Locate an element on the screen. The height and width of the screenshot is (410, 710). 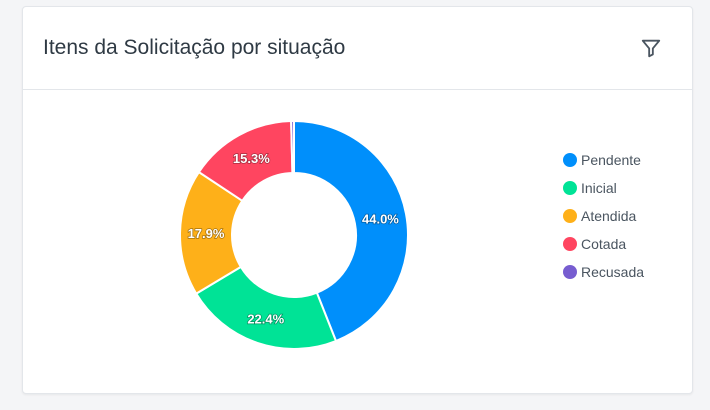
legend-label: Cotada is located at coordinates (604, 244).